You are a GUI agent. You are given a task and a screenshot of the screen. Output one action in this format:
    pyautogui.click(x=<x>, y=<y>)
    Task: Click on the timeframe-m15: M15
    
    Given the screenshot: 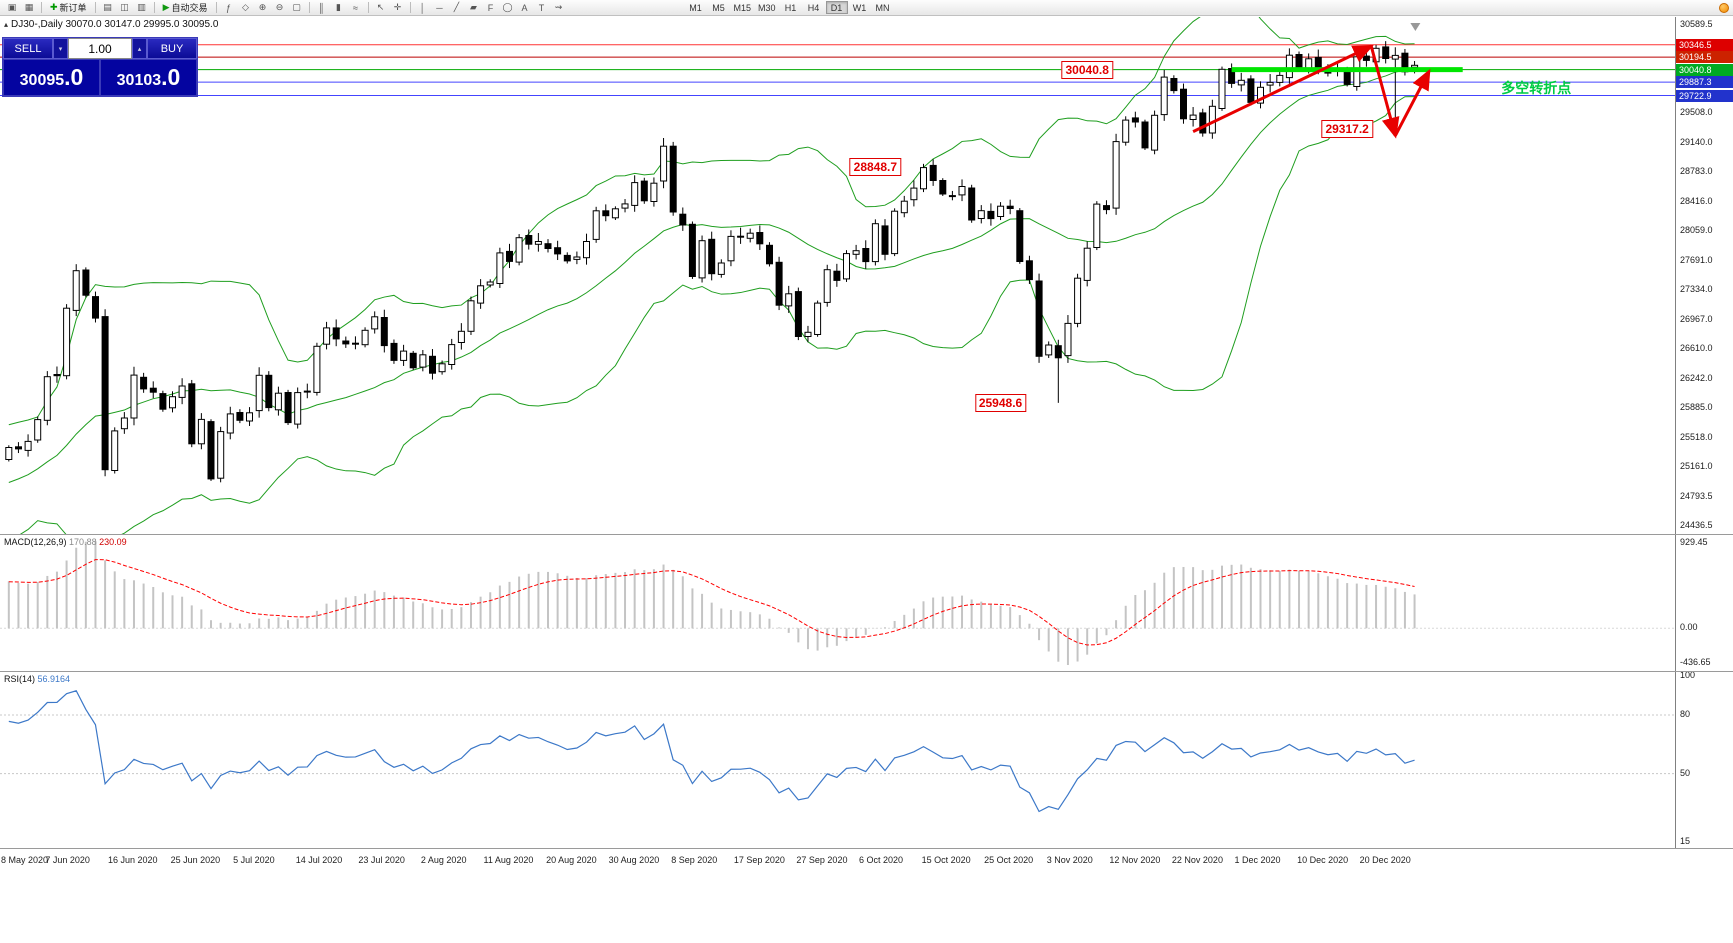 What is the action you would take?
    pyautogui.click(x=742, y=7)
    